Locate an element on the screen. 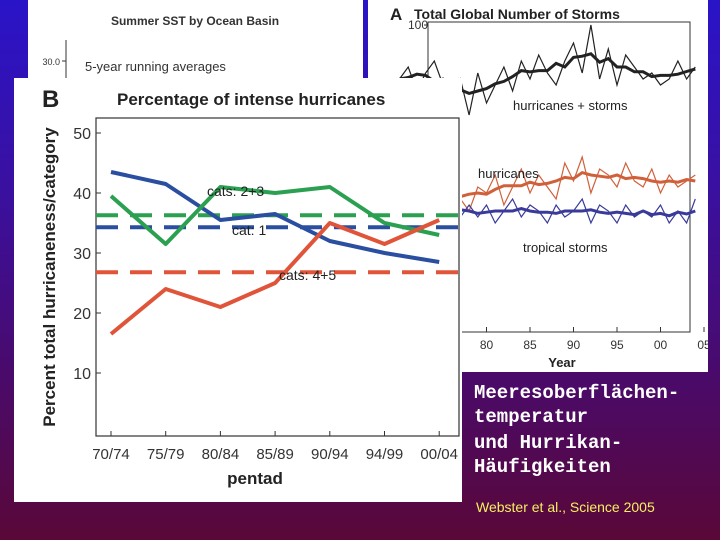  intense-x-tick-label: 94/99 is located at coordinates (385, 454).